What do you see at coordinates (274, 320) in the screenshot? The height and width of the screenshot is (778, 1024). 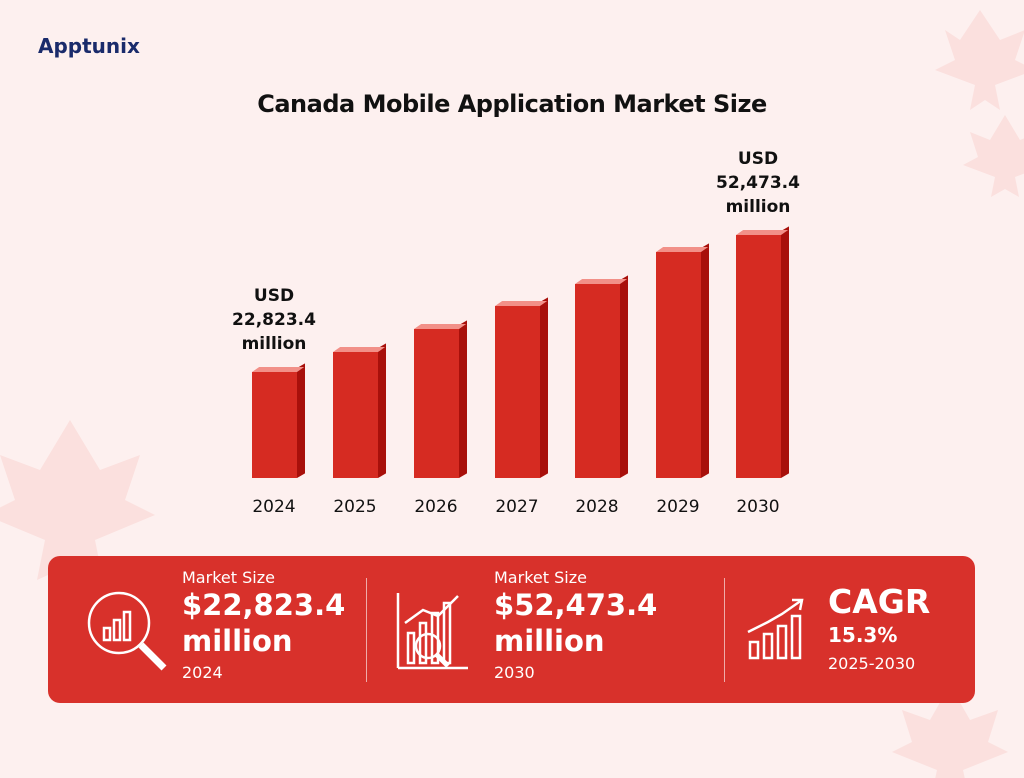 I see `value-label: USD 22,823.4 million` at bounding box center [274, 320].